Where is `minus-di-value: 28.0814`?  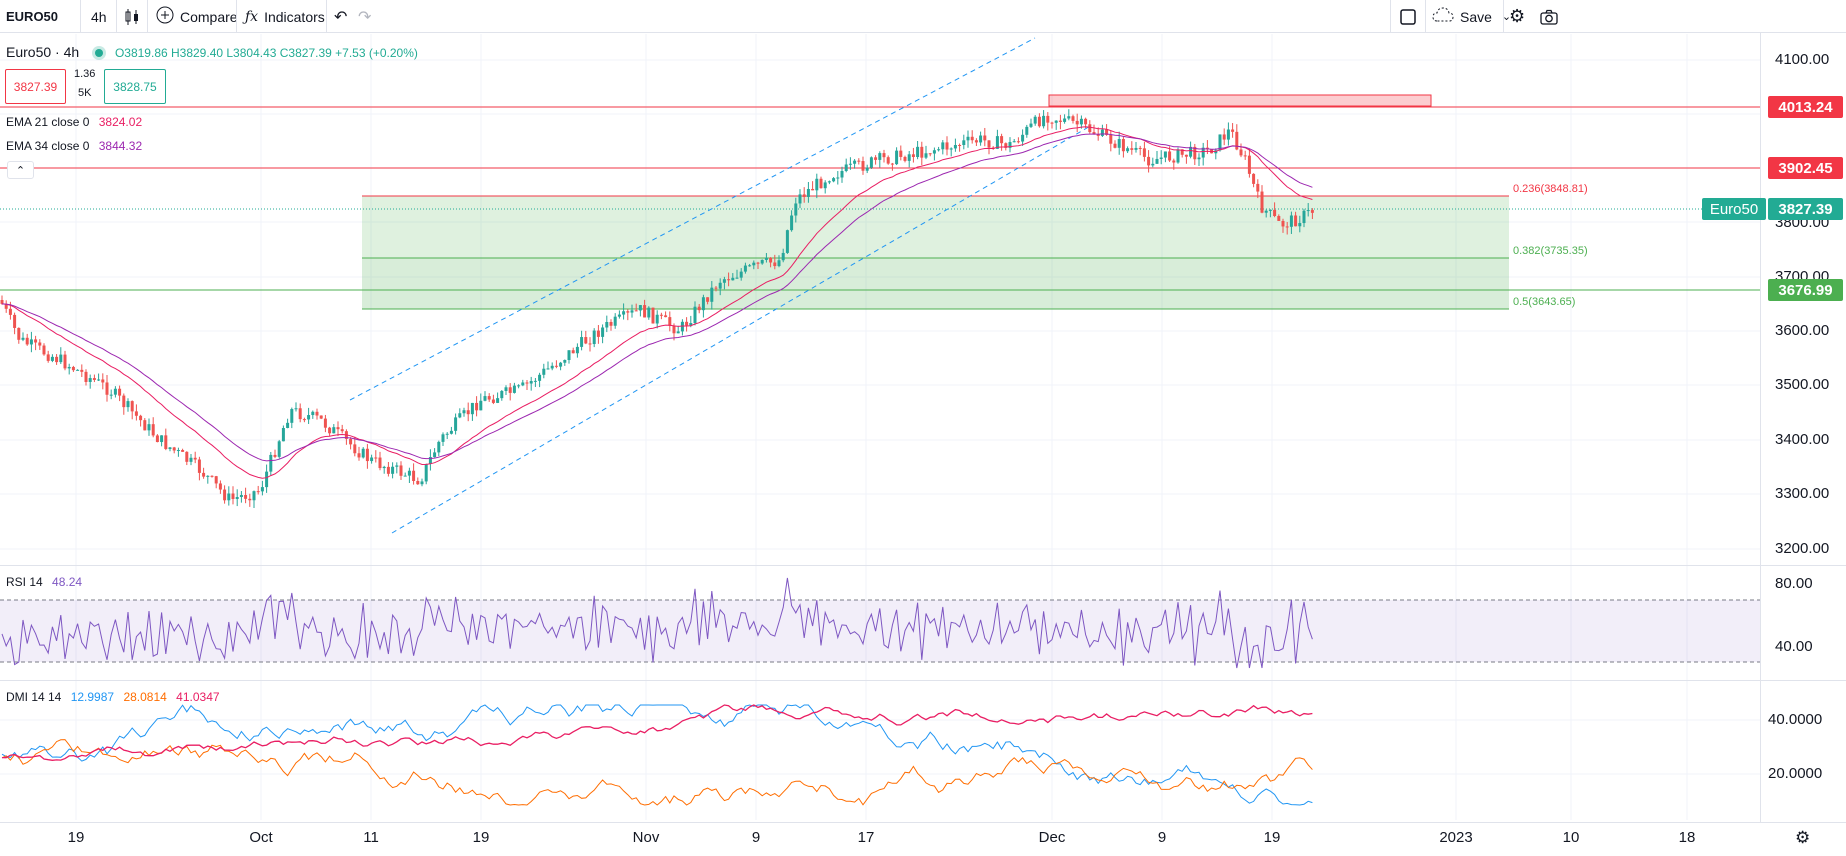
minus-di-value: 28.0814 is located at coordinates (145, 697).